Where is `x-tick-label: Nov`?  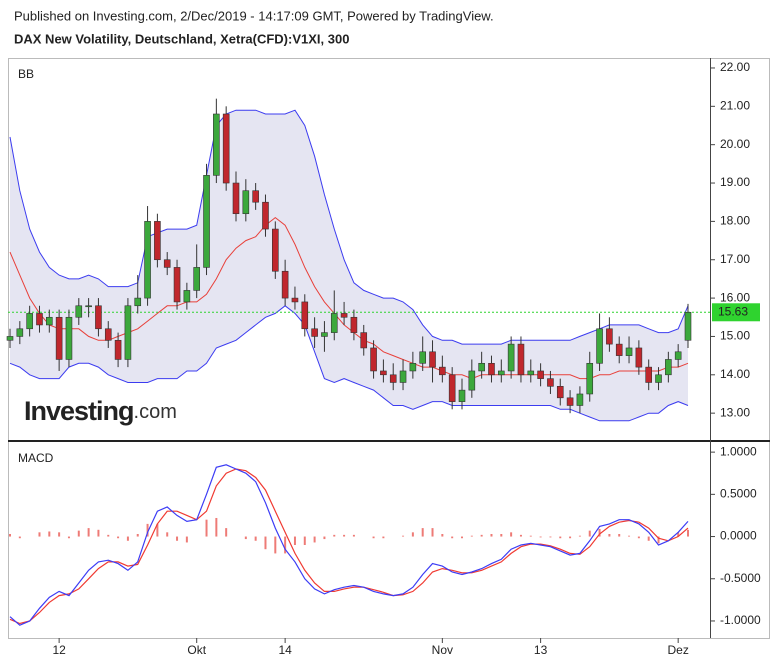
x-tick-label: Nov is located at coordinates (442, 650).